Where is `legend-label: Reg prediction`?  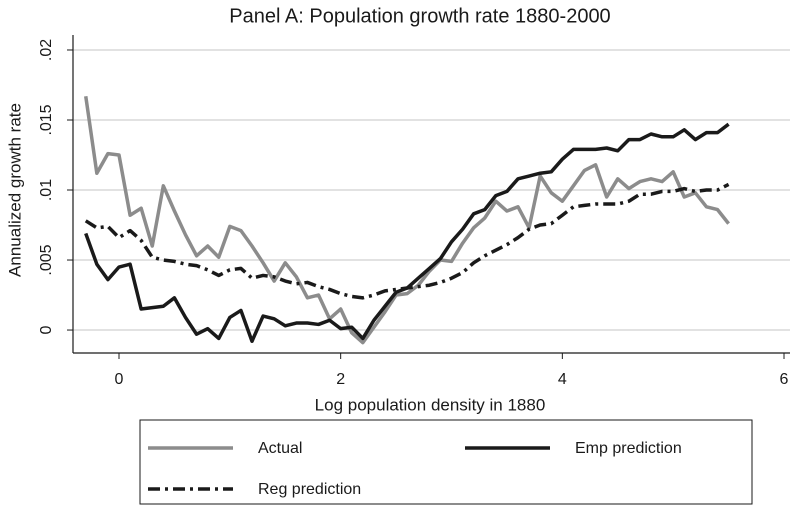
legend-label: Reg prediction is located at coordinates (309, 489).